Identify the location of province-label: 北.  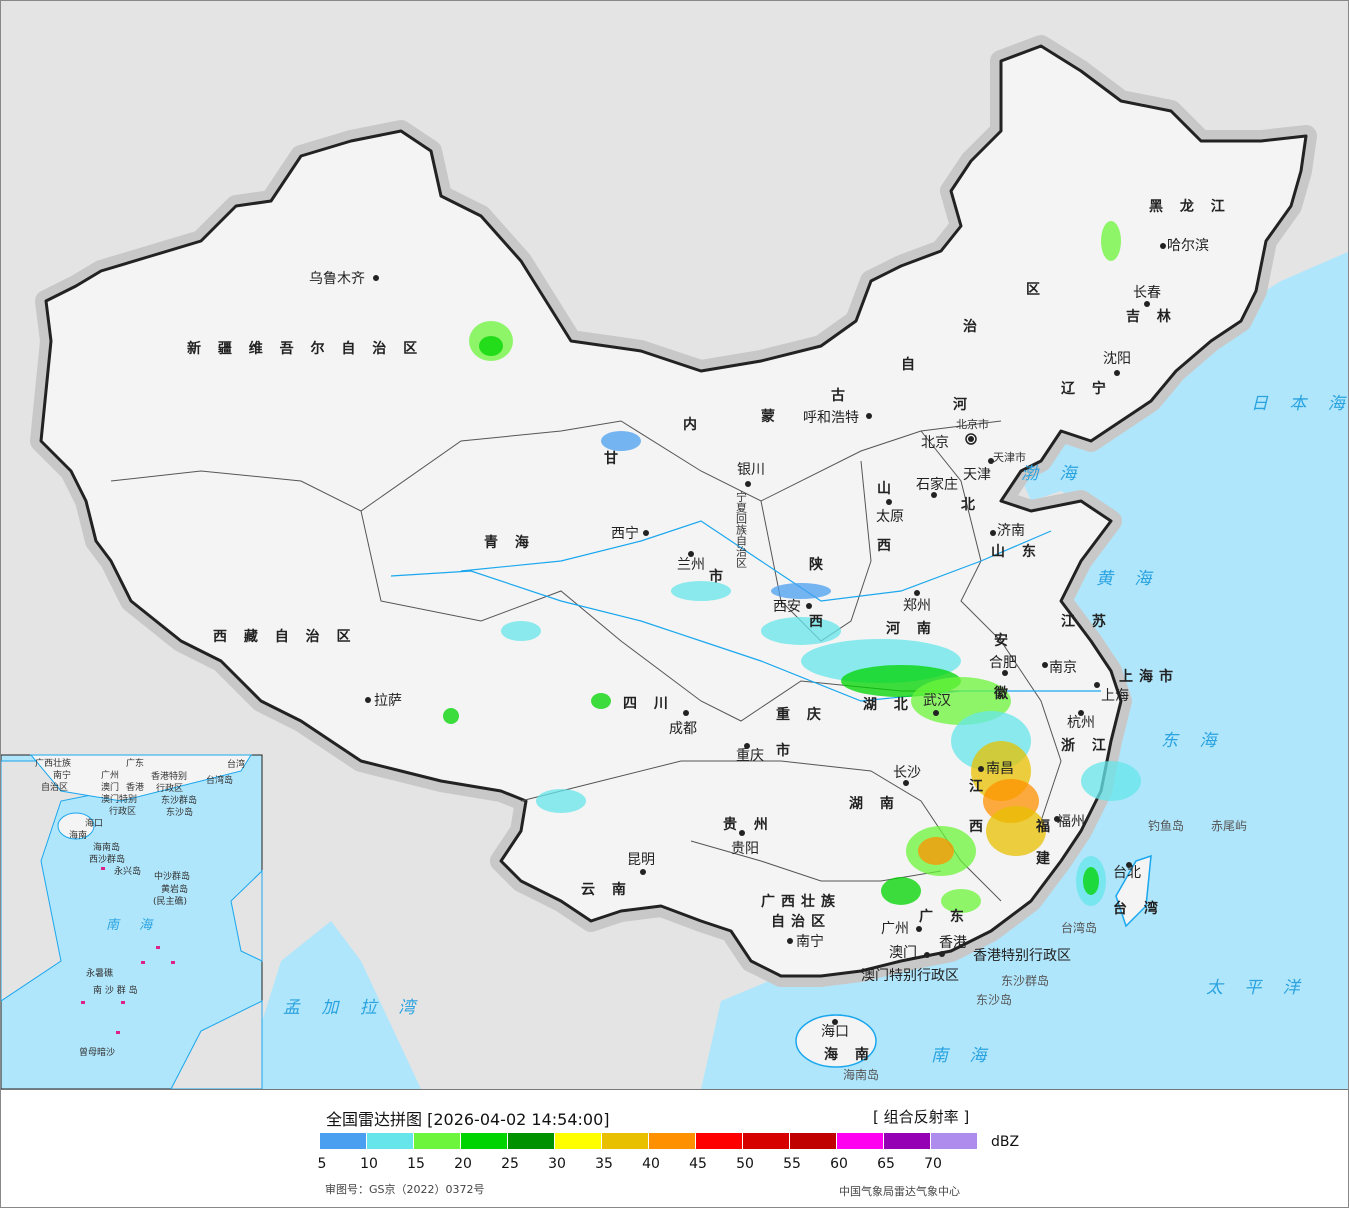
(971, 505).